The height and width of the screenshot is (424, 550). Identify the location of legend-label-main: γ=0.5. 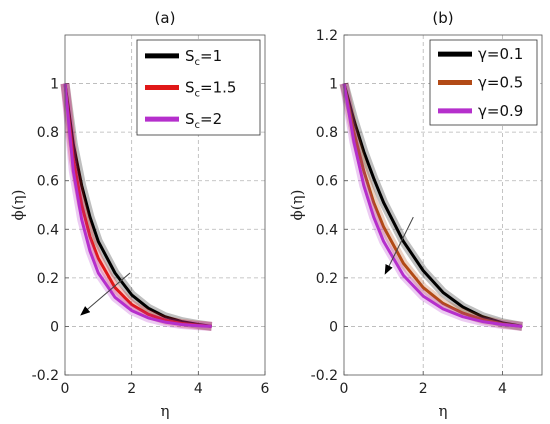
(500, 83).